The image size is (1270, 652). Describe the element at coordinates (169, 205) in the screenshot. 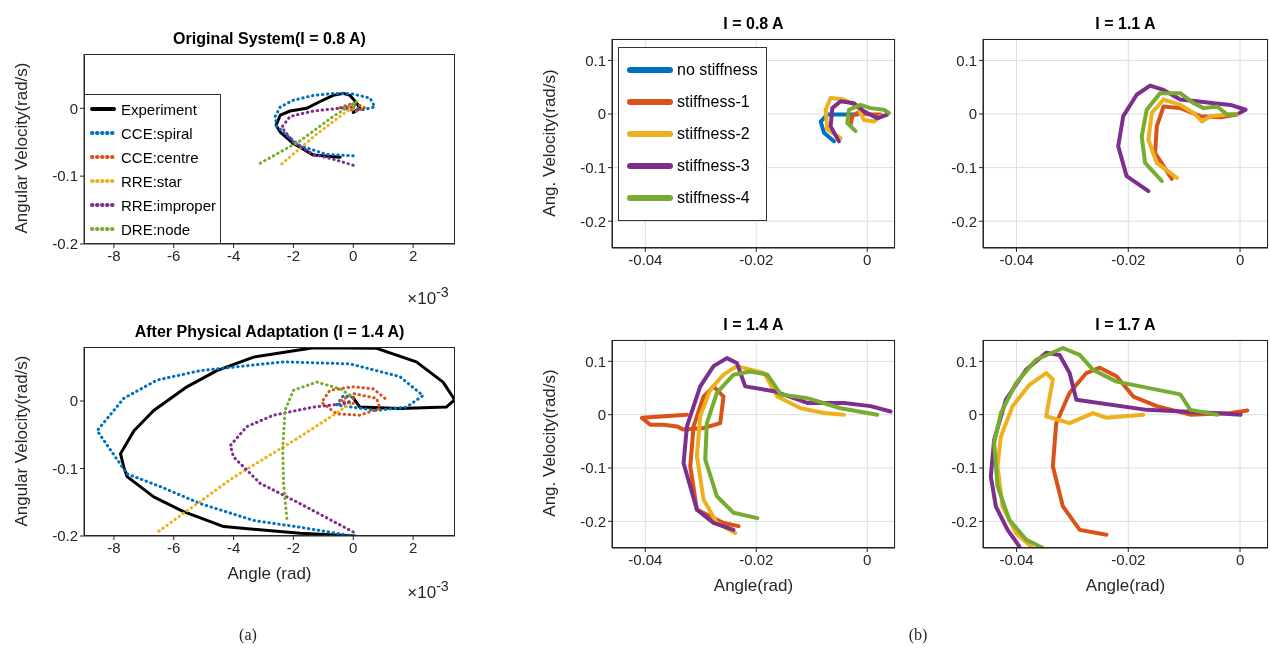

I see `legend-label: RRE:improper` at that location.